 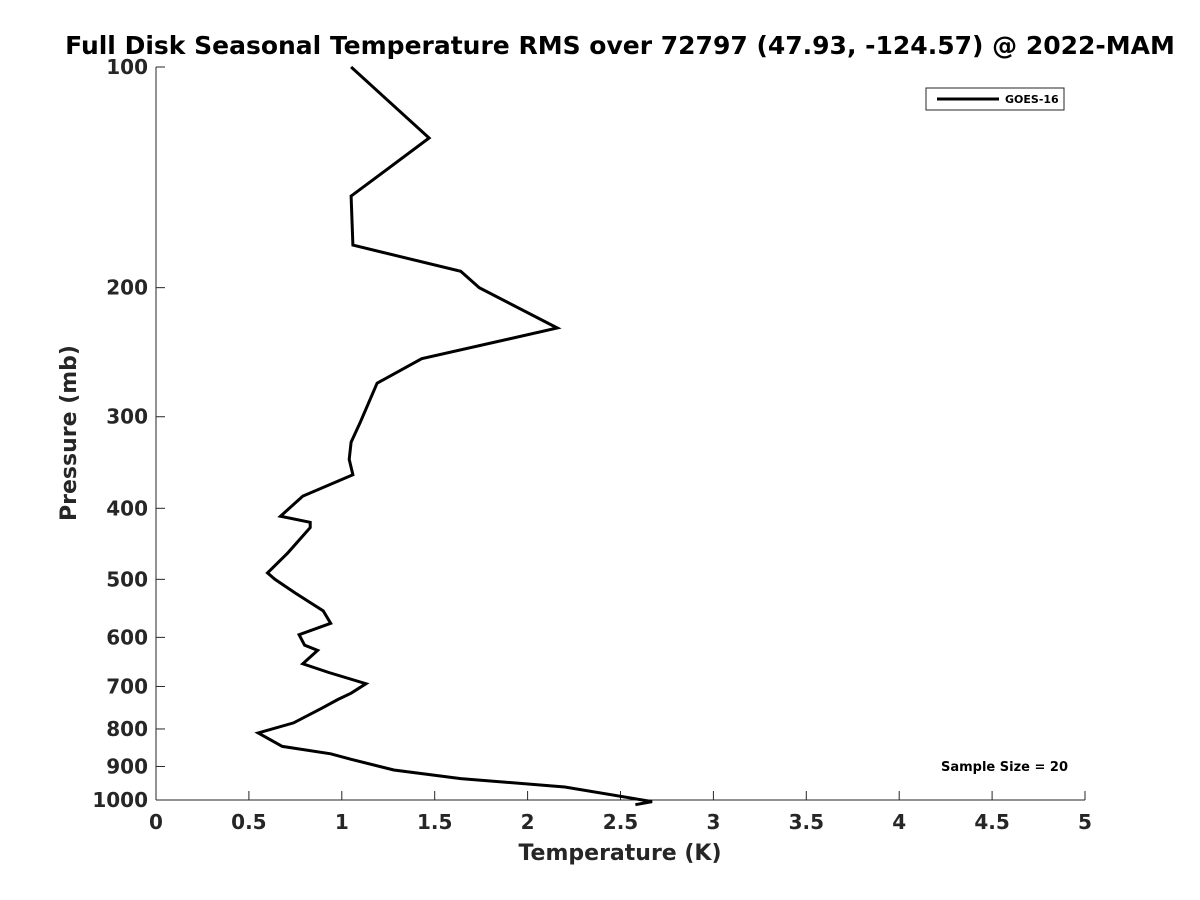 What do you see at coordinates (127, 766) in the screenshot?
I see `y-tick-label: 900` at bounding box center [127, 766].